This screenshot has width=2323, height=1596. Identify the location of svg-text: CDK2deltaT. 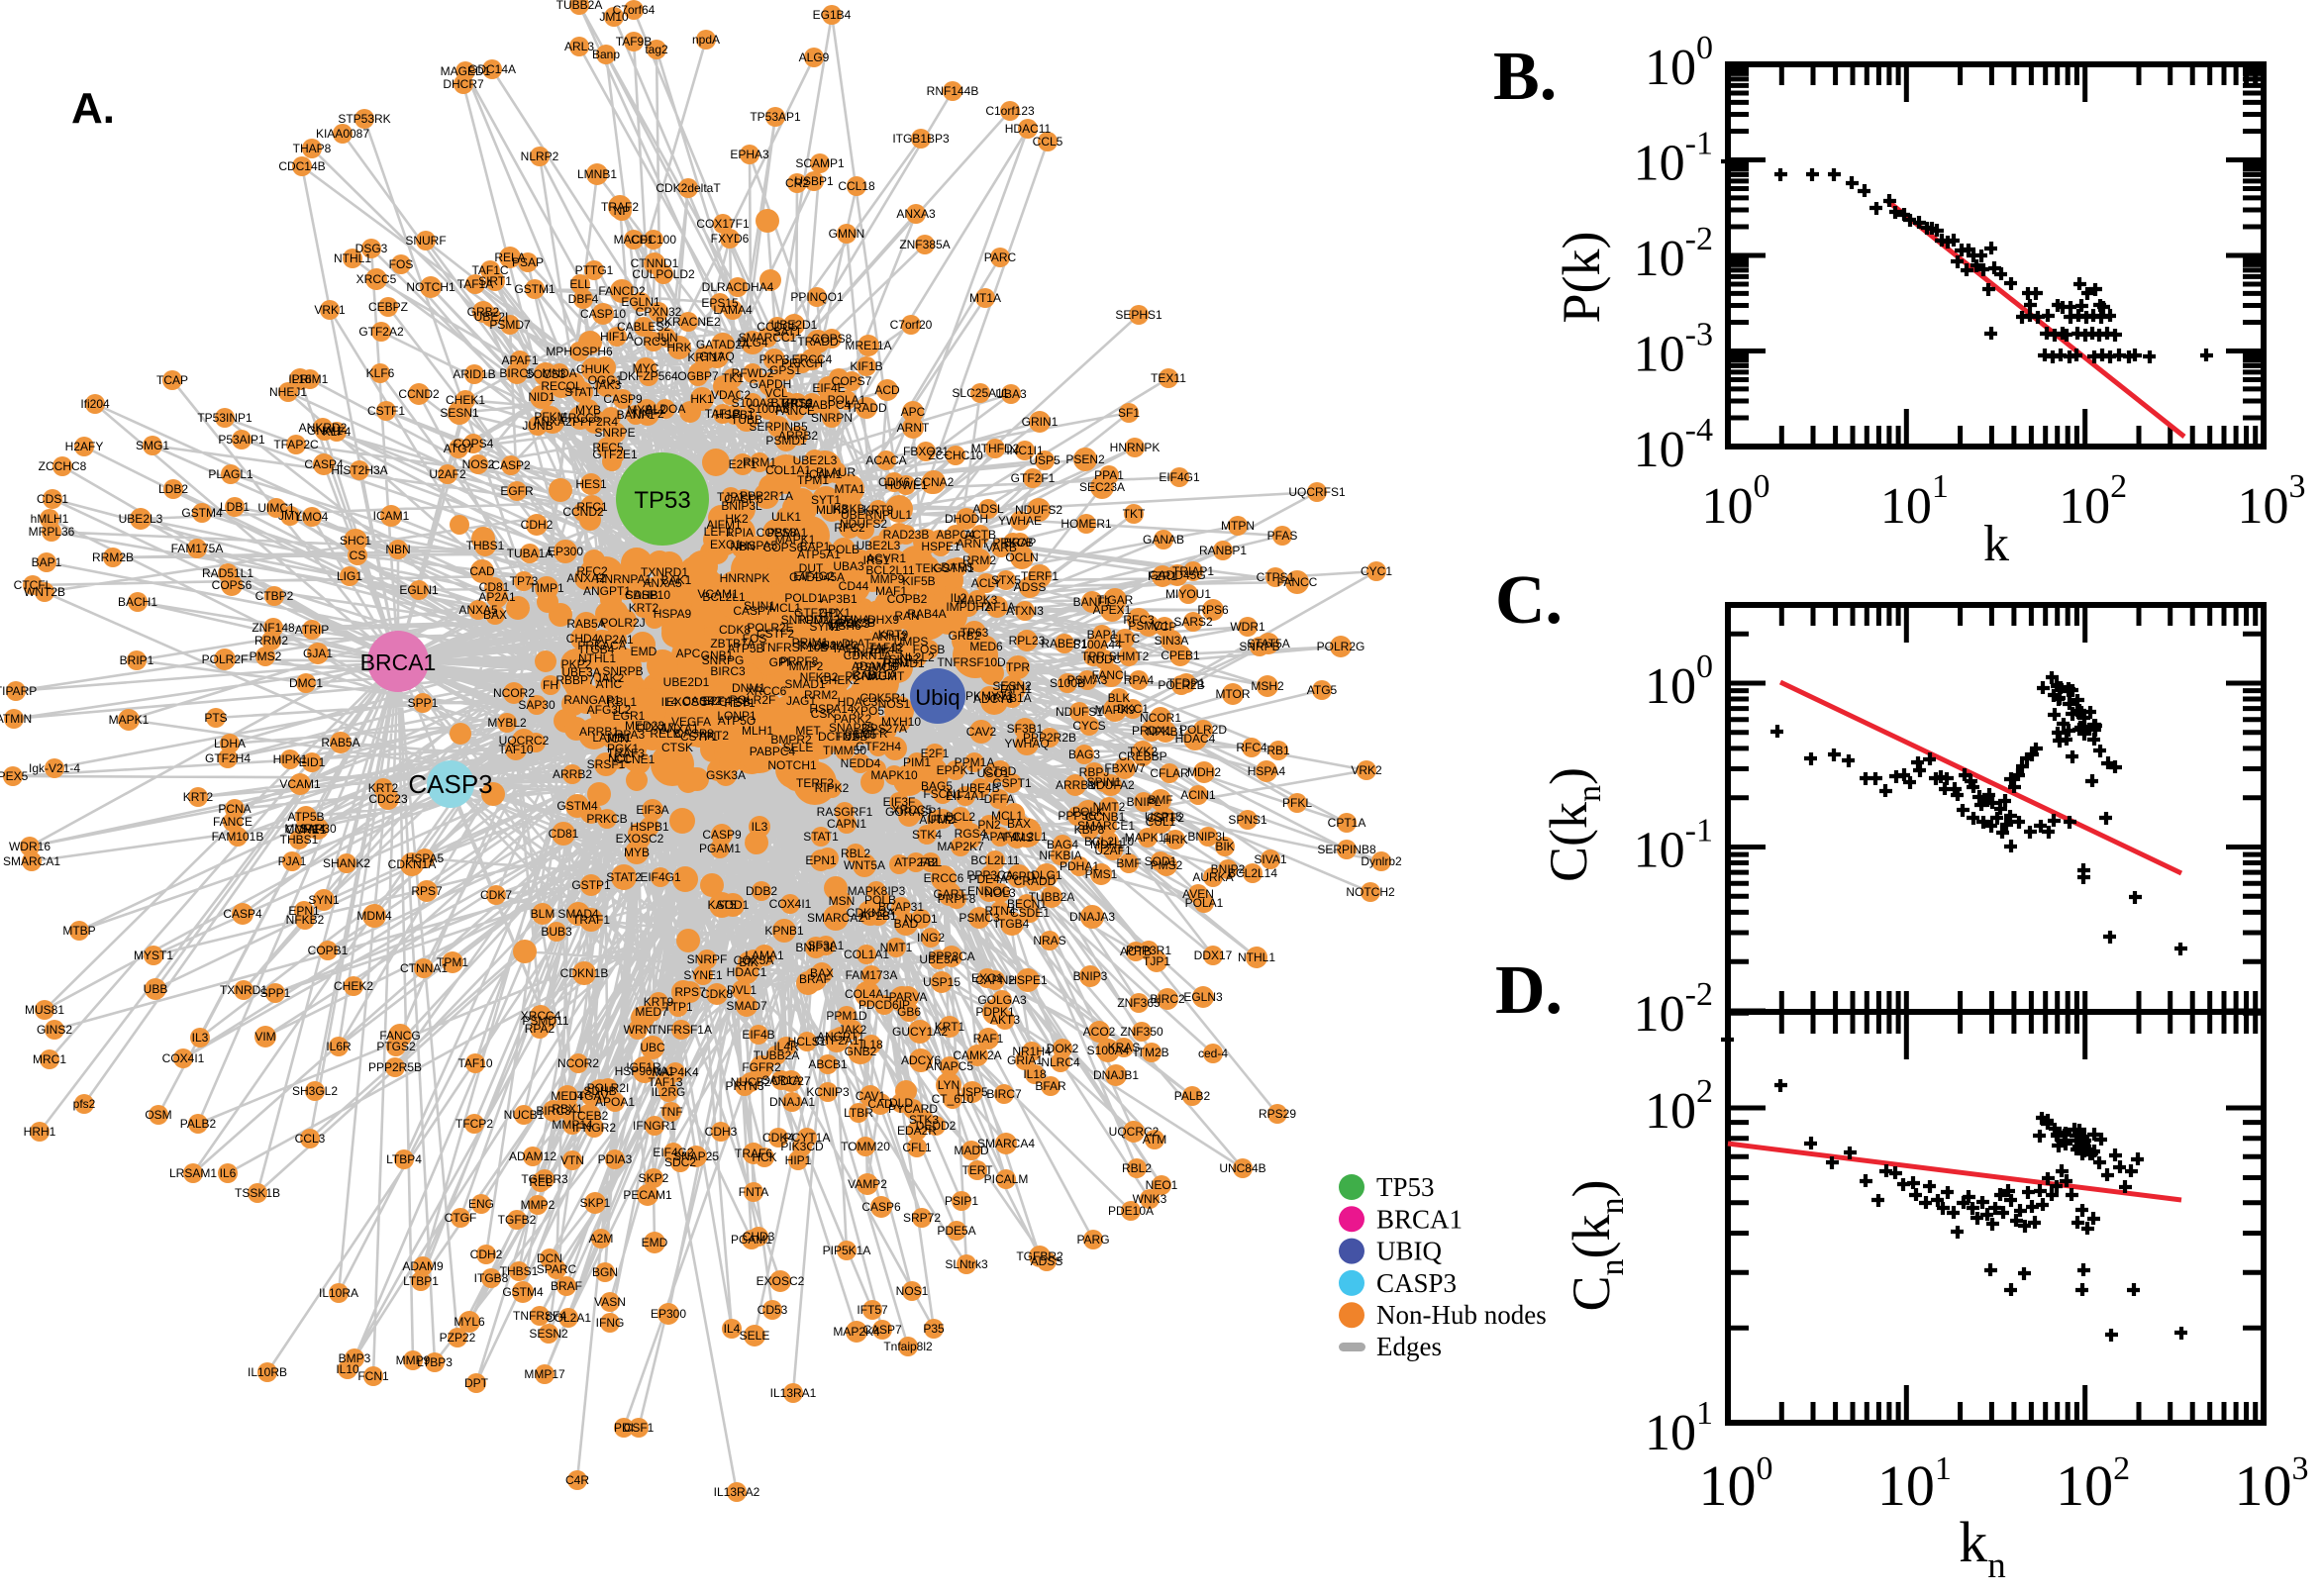
(688, 188).